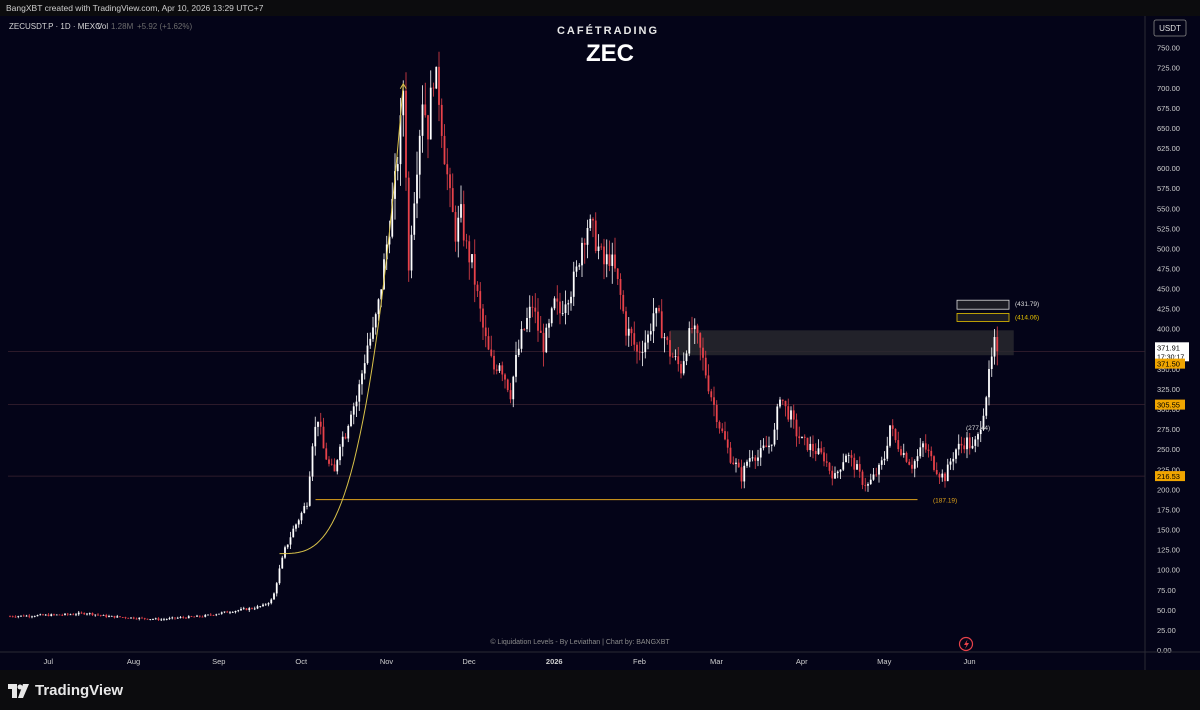 This screenshot has width=1200, height=710. Describe the element at coordinates (1027, 304) in the screenshot. I see `level-label: (431.79)` at that location.